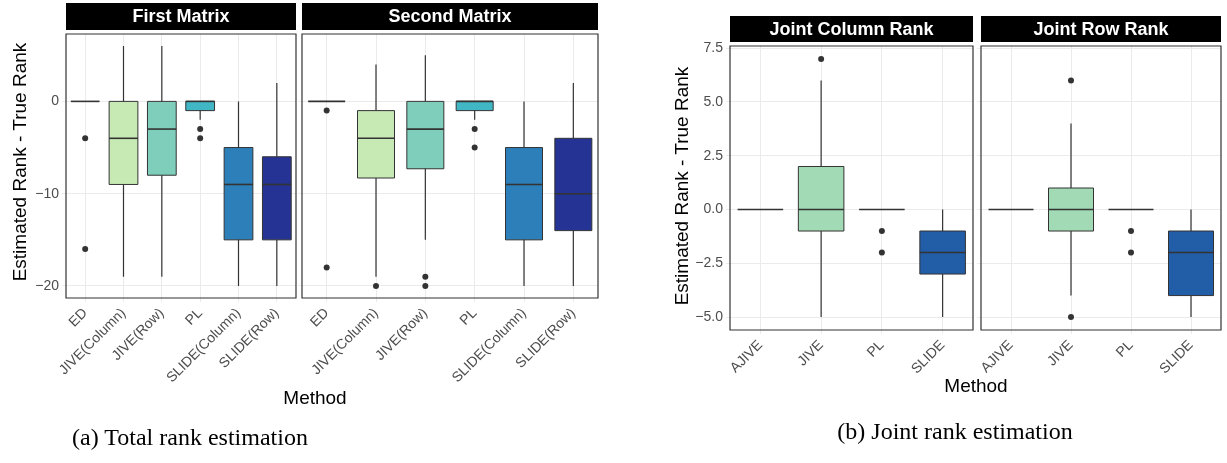 The width and height of the screenshot is (1227, 463). I want to click on chart-title: Joint Column Rank, so click(851, 29).